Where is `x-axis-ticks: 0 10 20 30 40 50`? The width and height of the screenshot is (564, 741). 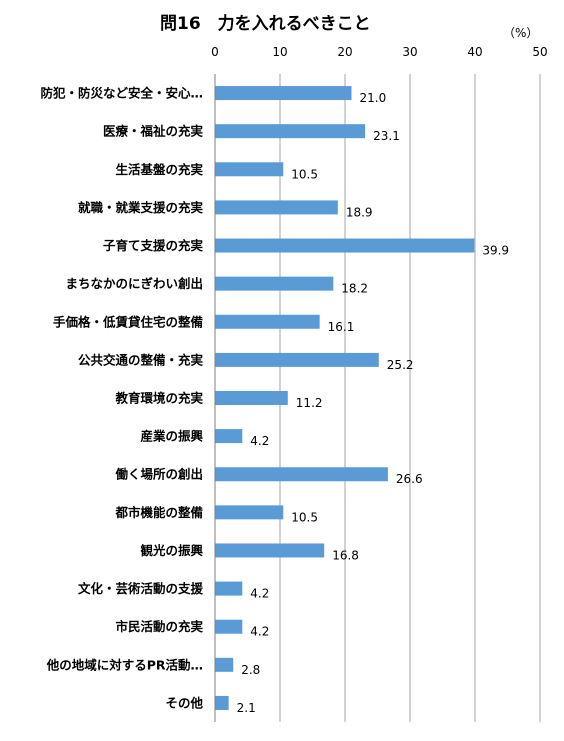 x-axis-ticks: 0 10 20 30 40 50 is located at coordinates (379, 52).